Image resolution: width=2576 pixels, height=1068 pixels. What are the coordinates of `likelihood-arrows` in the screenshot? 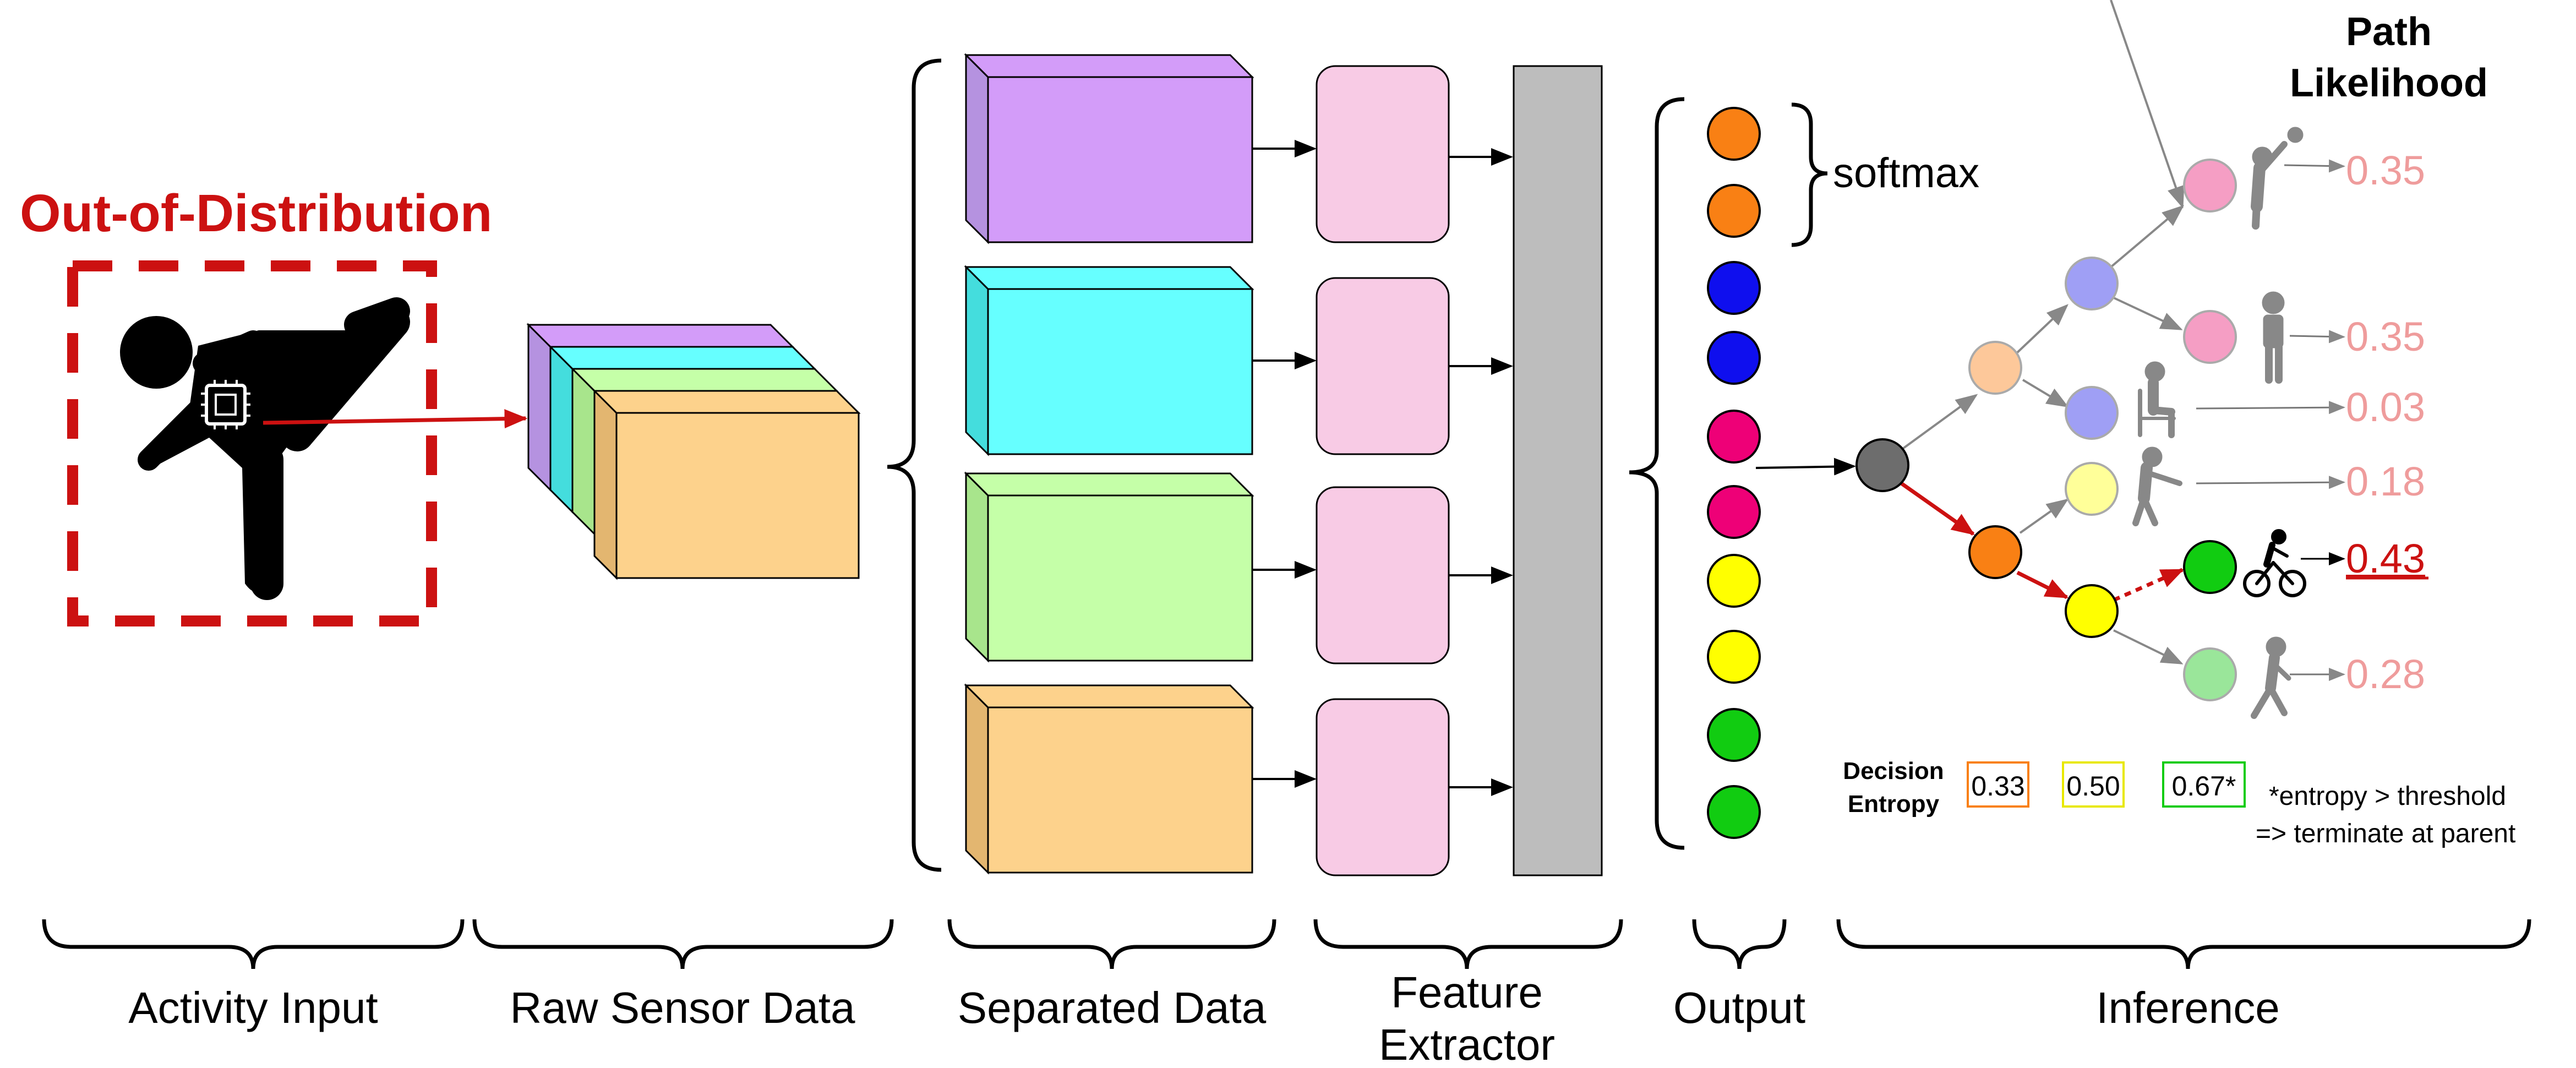 It's located at (2270, 420).